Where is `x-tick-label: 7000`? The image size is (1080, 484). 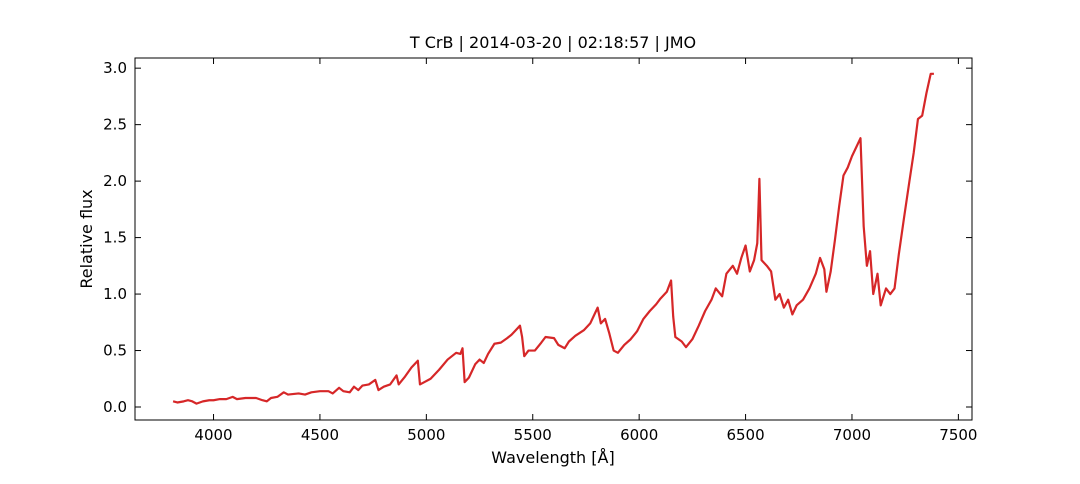 x-tick-label: 7000 is located at coordinates (852, 435).